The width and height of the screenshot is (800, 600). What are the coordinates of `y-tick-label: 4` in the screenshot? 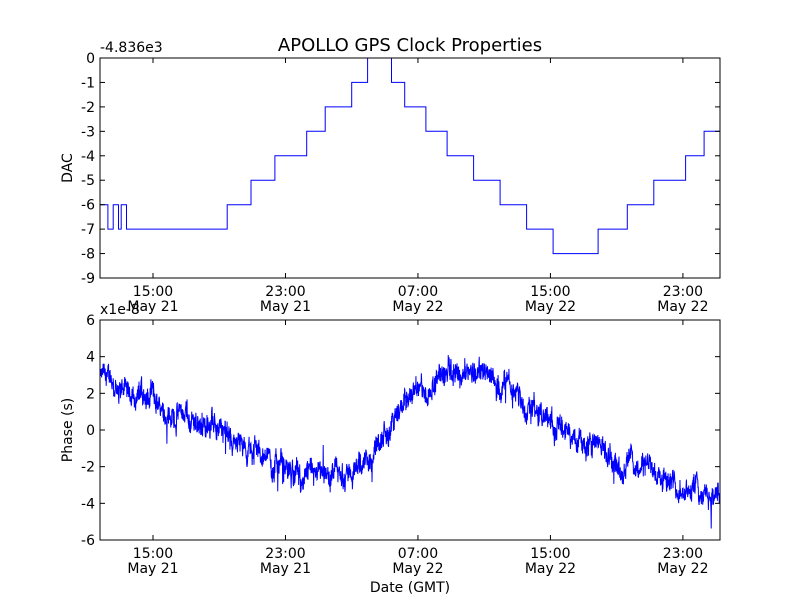 It's located at (90, 358).